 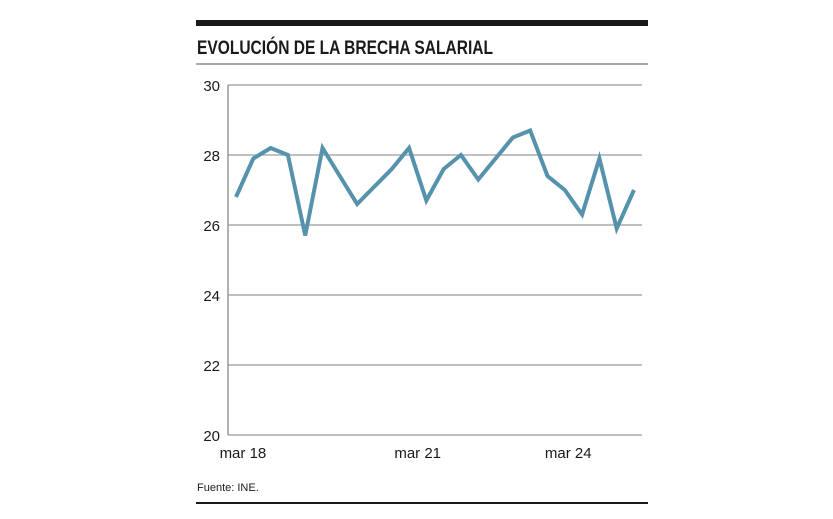 I want to click on series-line, so click(x=435, y=181).